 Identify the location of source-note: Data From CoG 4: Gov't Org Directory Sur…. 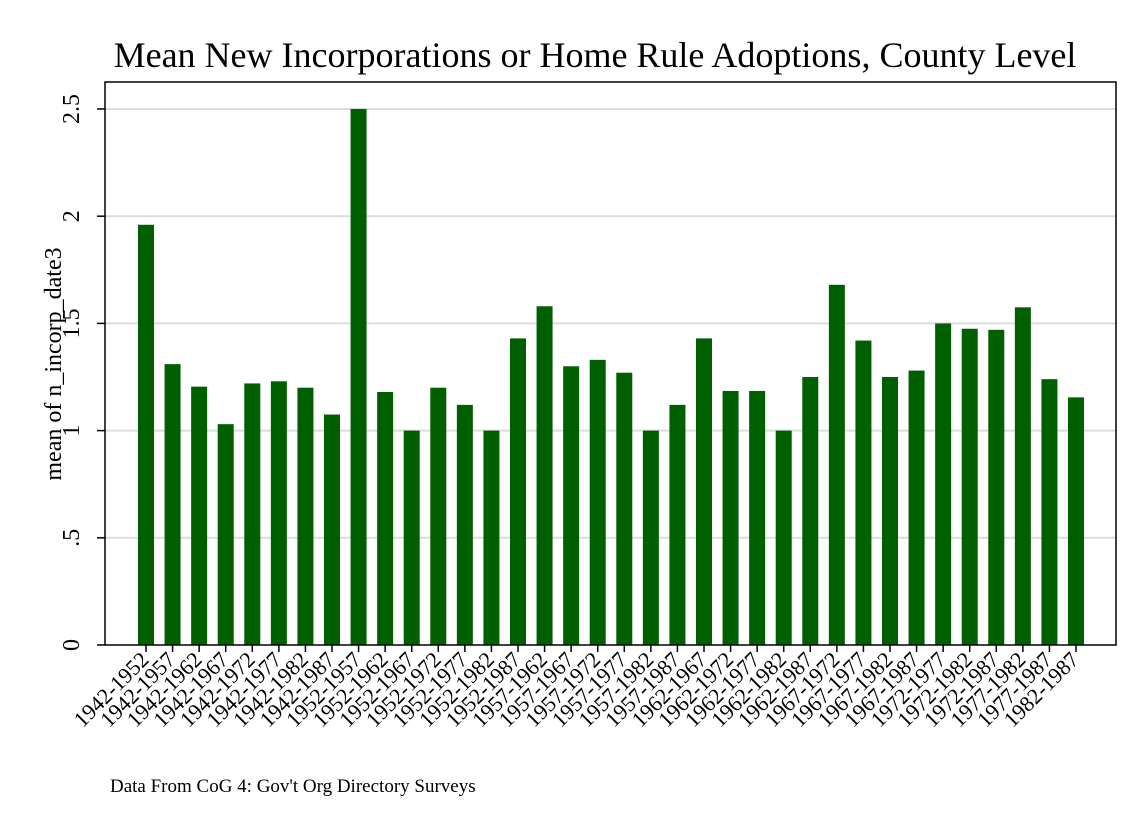
(293, 786).